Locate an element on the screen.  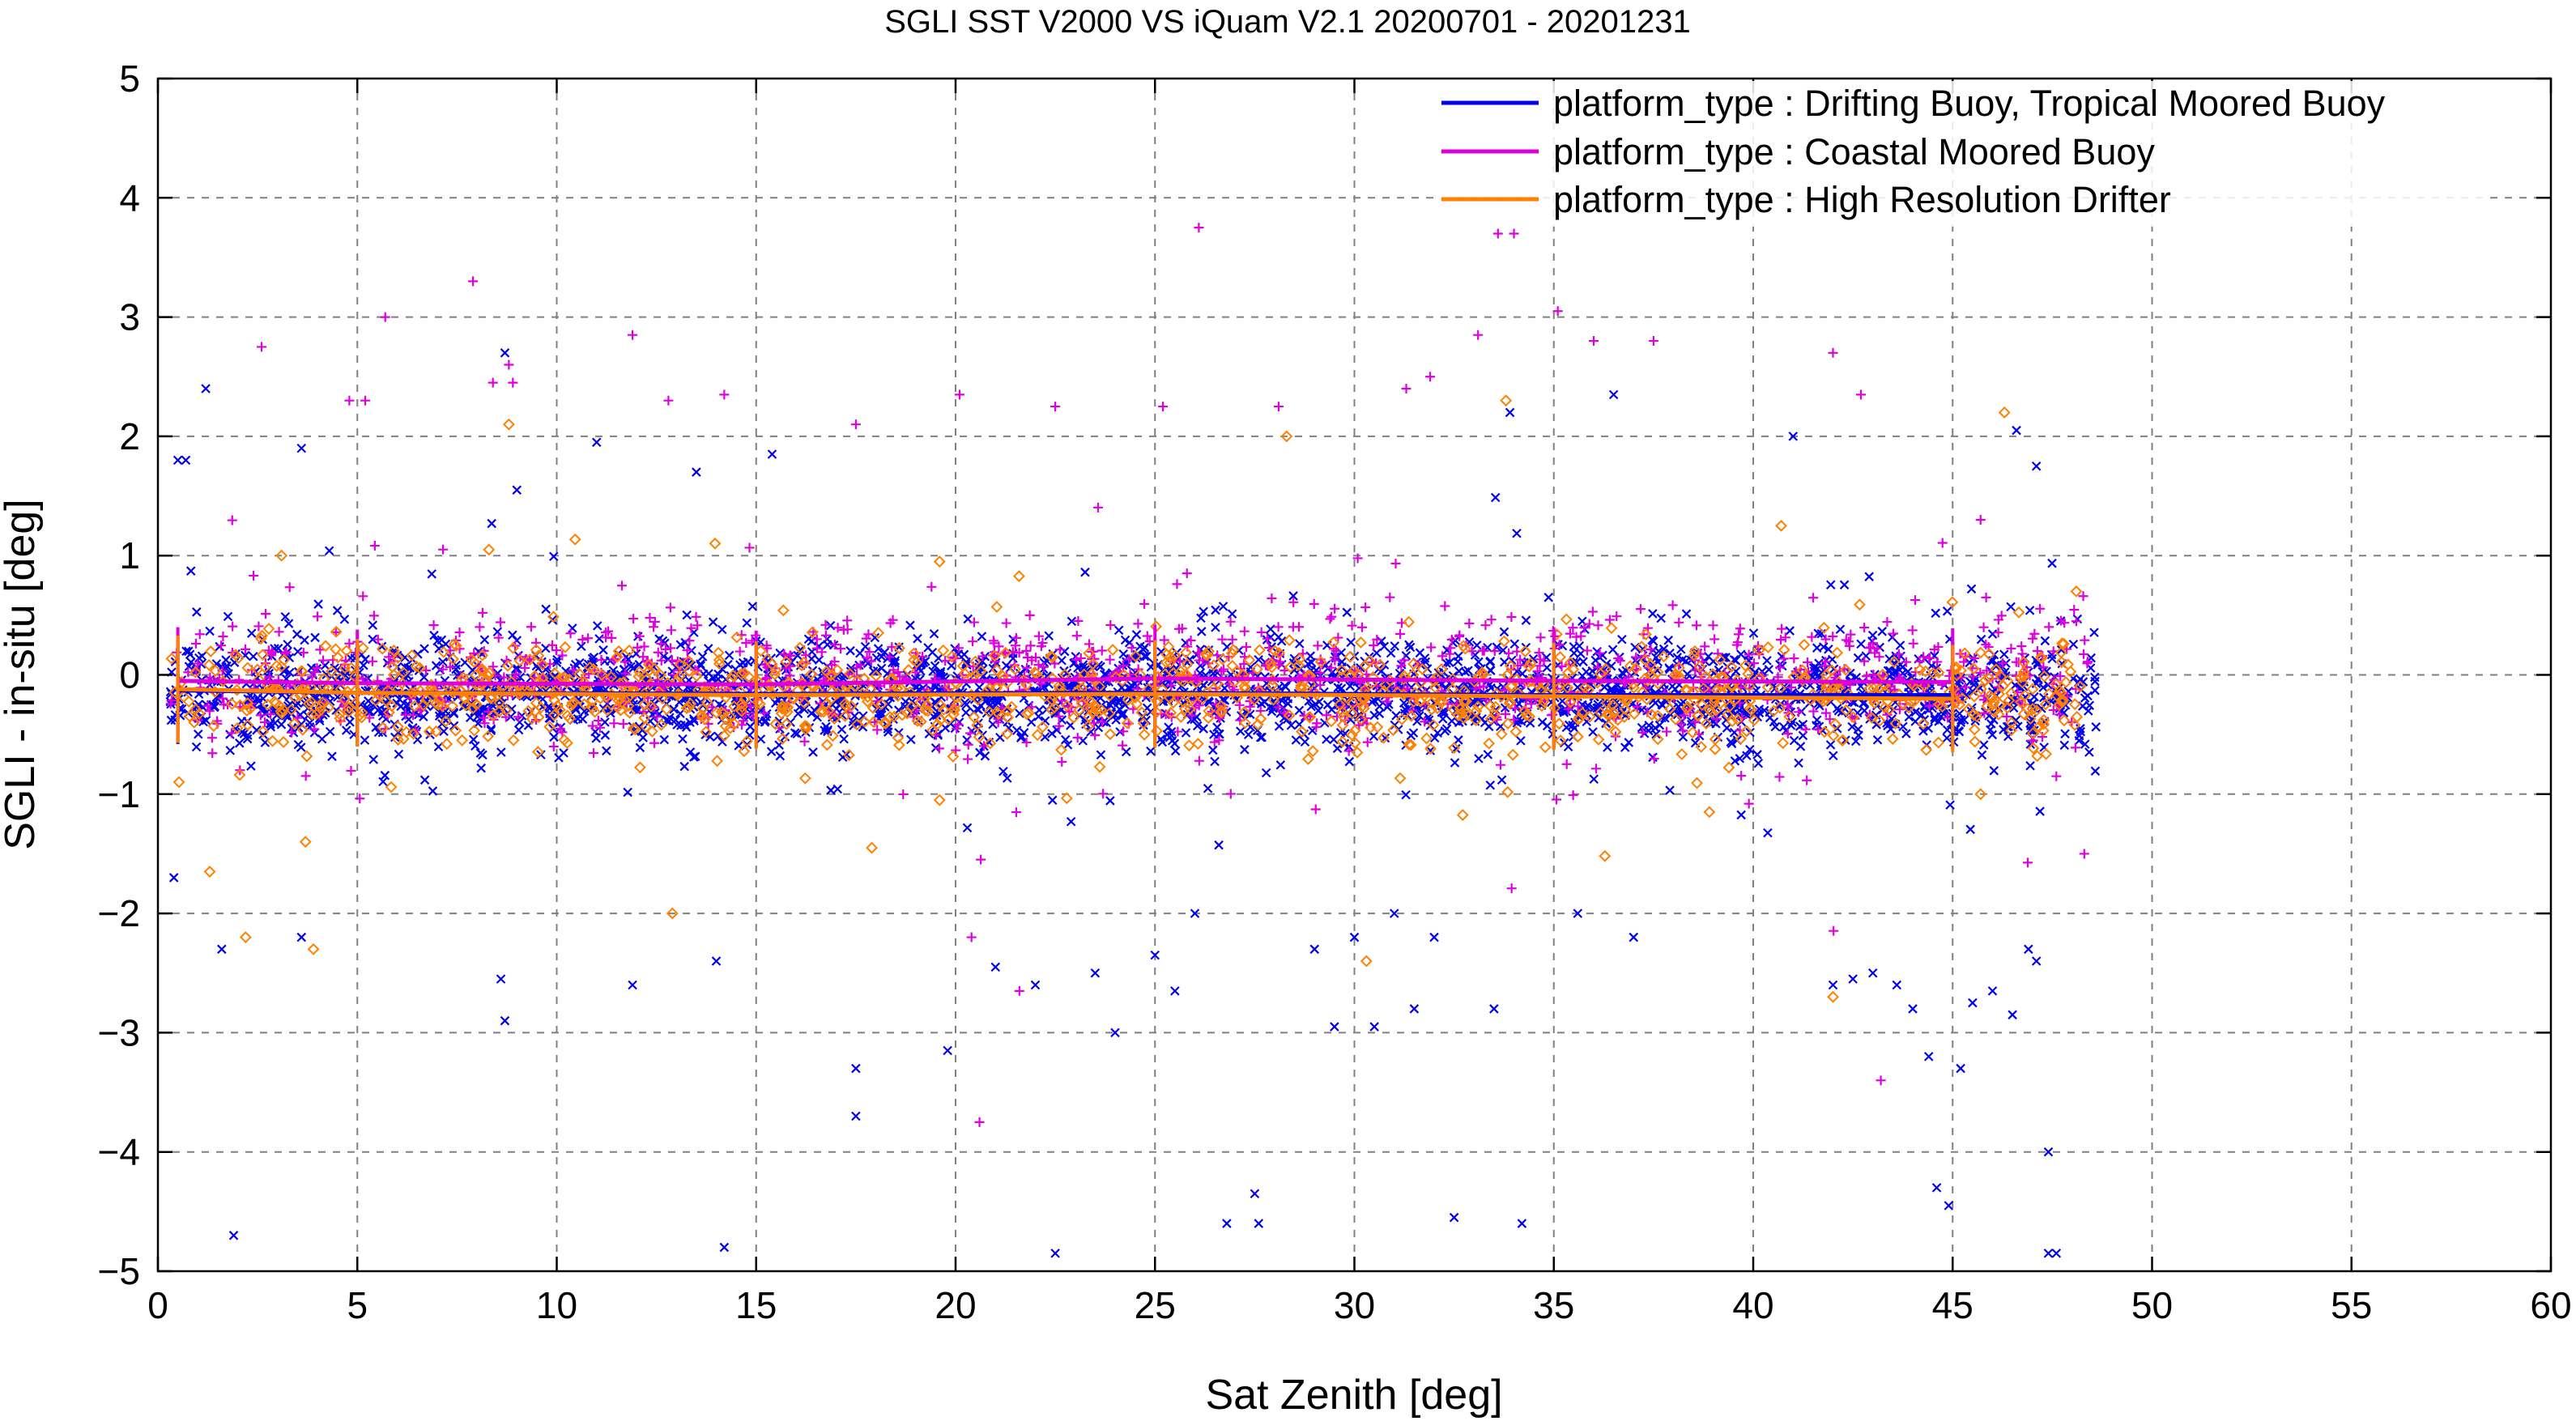
y-tick-label: −3 is located at coordinates (119, 1032).